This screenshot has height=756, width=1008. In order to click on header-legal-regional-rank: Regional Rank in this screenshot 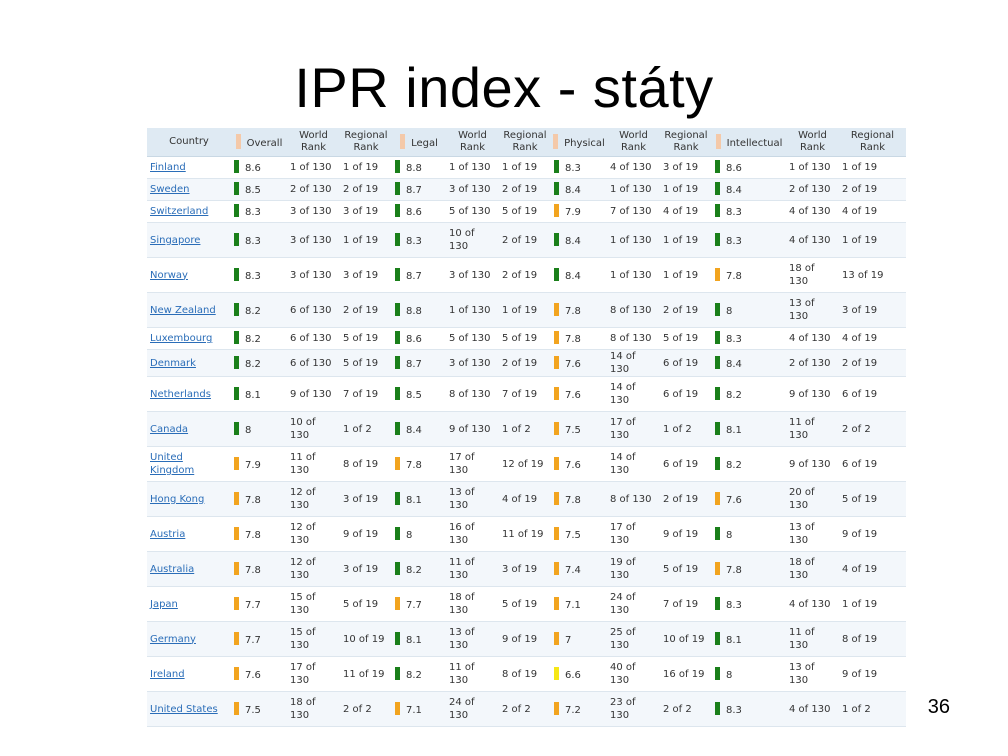, I will do `click(525, 142)`.